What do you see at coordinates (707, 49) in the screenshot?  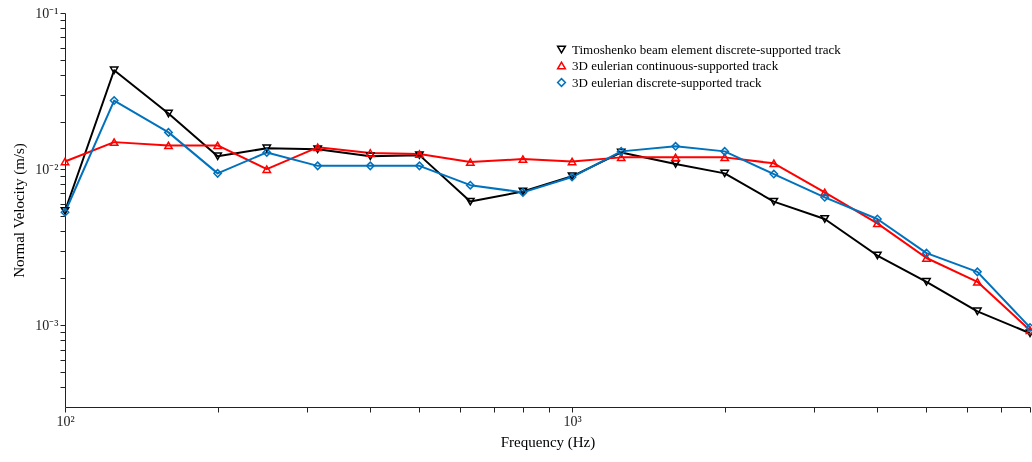 I see `legend-label: Timoshenko beam element discrete-supported track` at bounding box center [707, 49].